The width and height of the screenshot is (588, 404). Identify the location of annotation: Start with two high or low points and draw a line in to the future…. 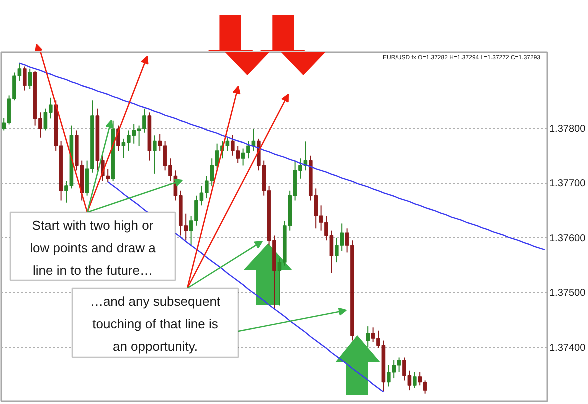
(93, 248).